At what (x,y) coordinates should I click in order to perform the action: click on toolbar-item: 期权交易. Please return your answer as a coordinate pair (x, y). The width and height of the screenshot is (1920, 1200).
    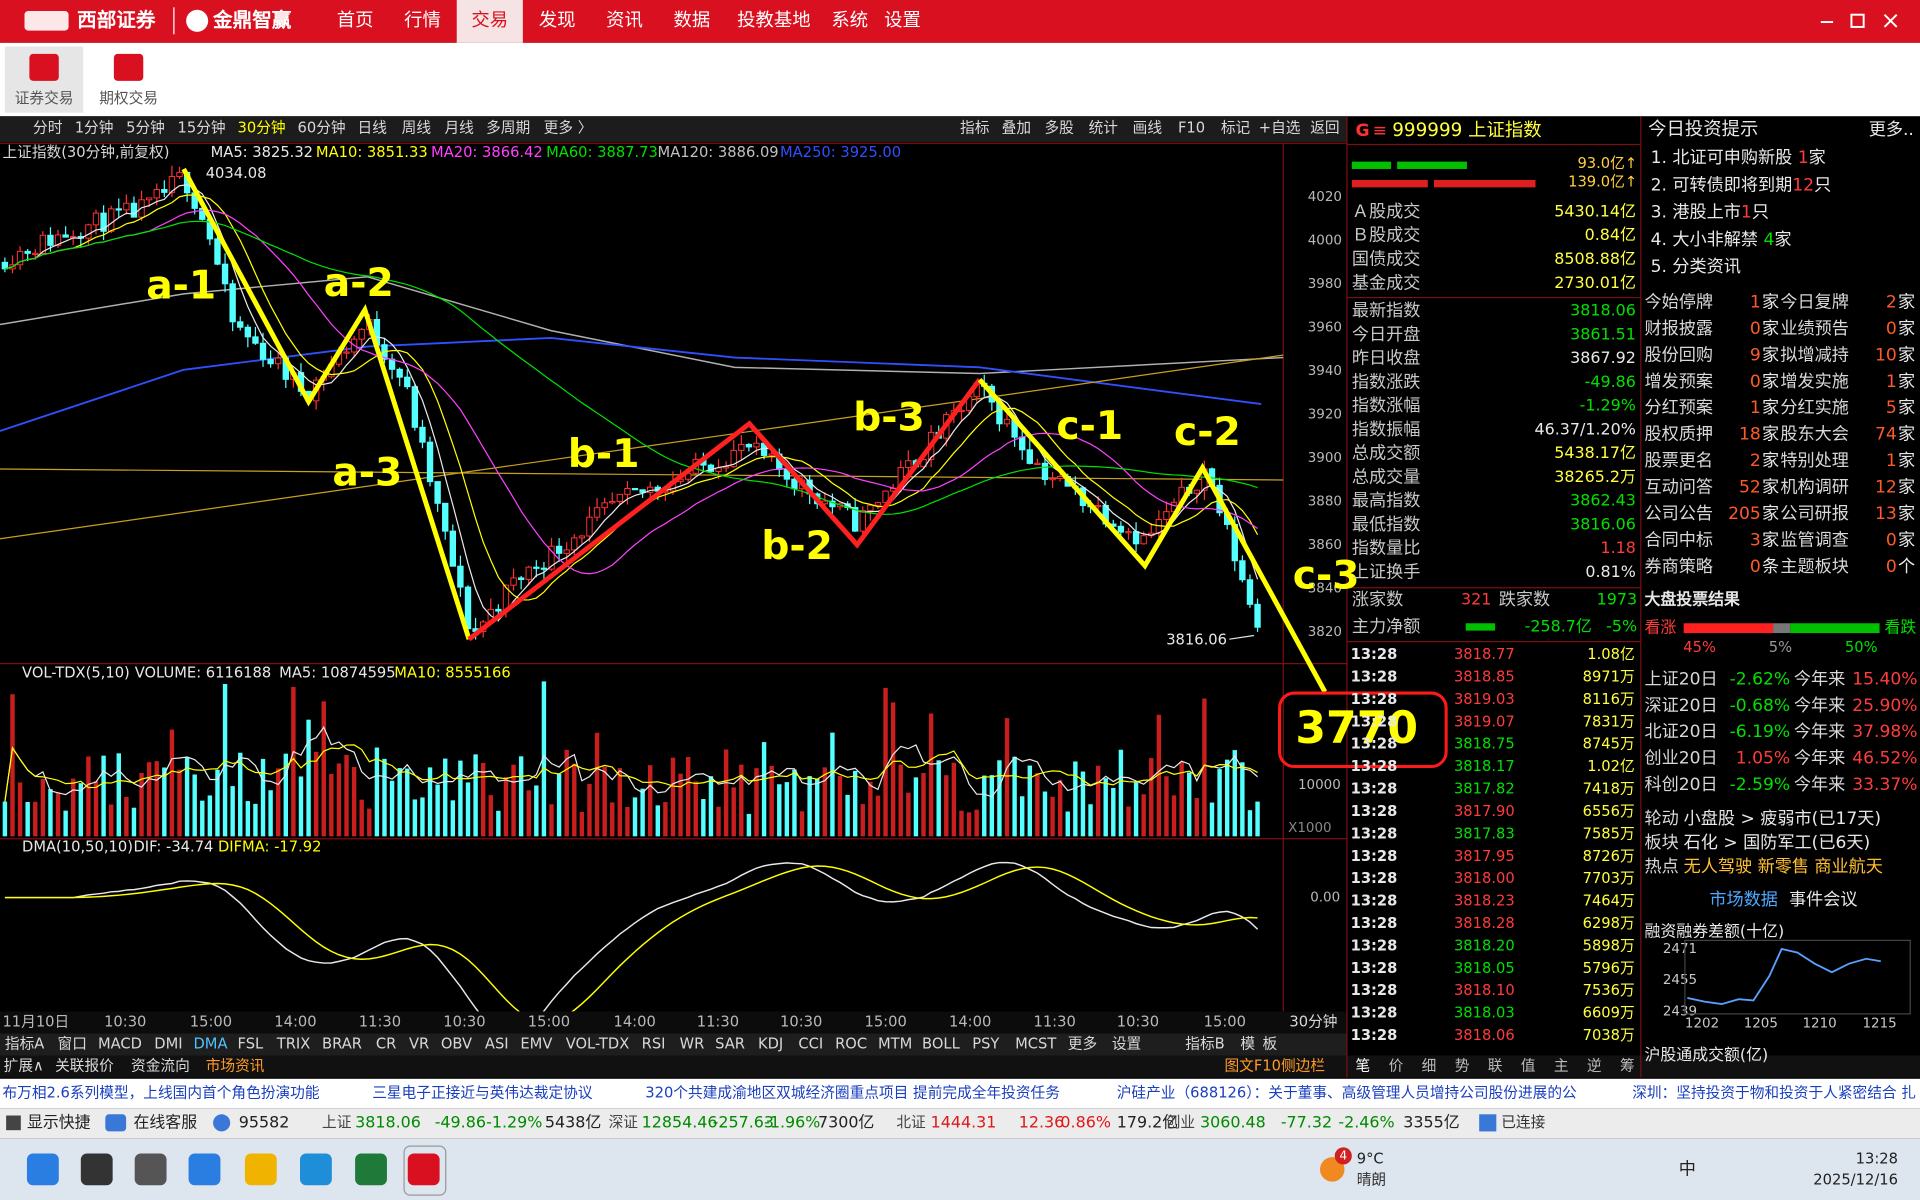
    Looking at the image, I should click on (128, 98).